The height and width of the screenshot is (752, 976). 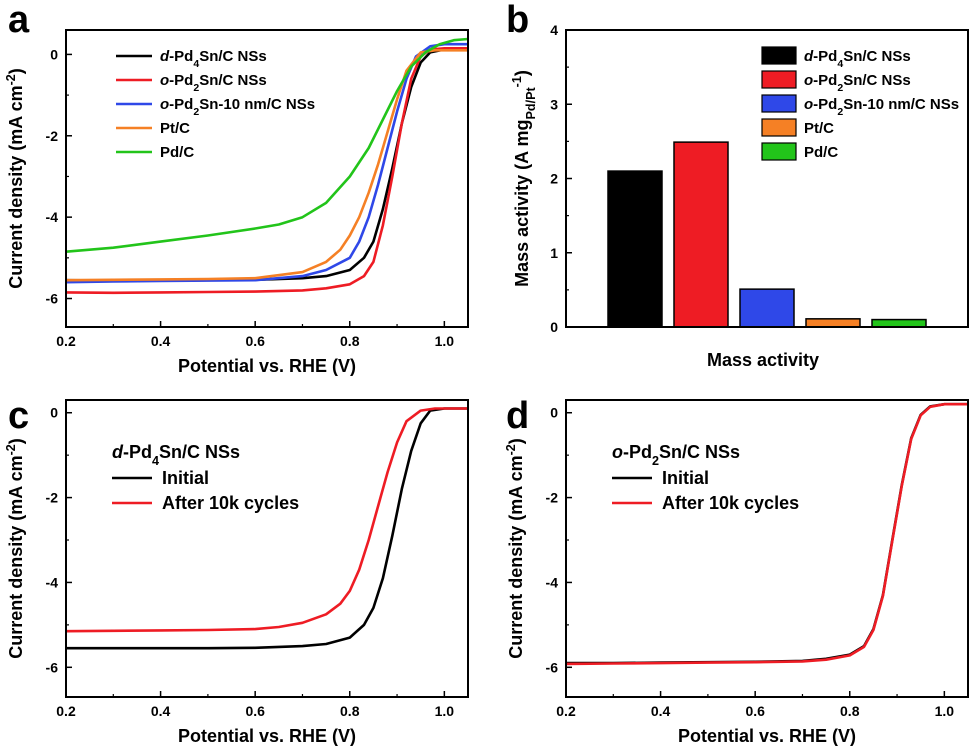 What do you see at coordinates (825, 104) in the screenshot?
I see `legend-entry-2-part: -Pd` at bounding box center [825, 104].